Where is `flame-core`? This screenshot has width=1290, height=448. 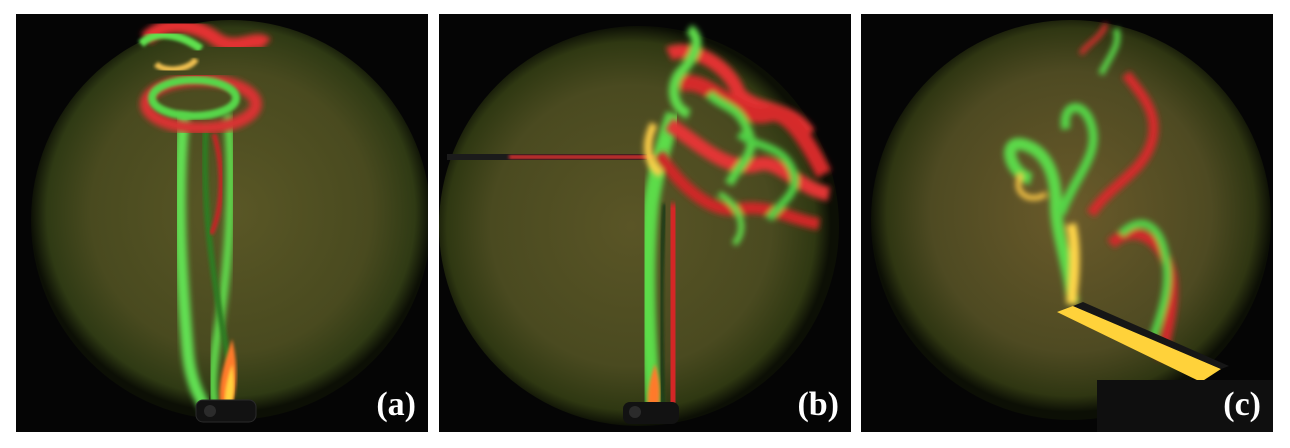
flame-core is located at coordinates (229, 386).